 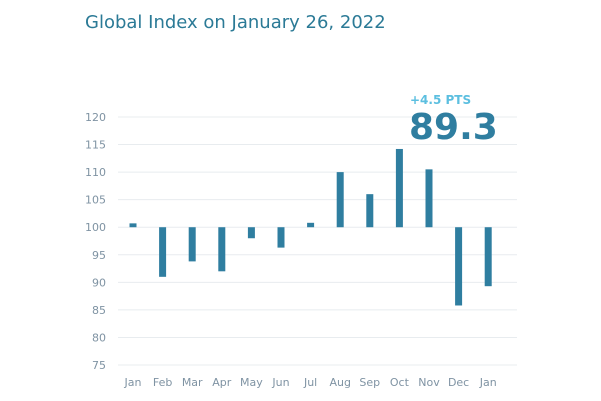 What do you see at coordinates (453, 127) in the screenshot?
I see `callout-value: 89.3` at bounding box center [453, 127].